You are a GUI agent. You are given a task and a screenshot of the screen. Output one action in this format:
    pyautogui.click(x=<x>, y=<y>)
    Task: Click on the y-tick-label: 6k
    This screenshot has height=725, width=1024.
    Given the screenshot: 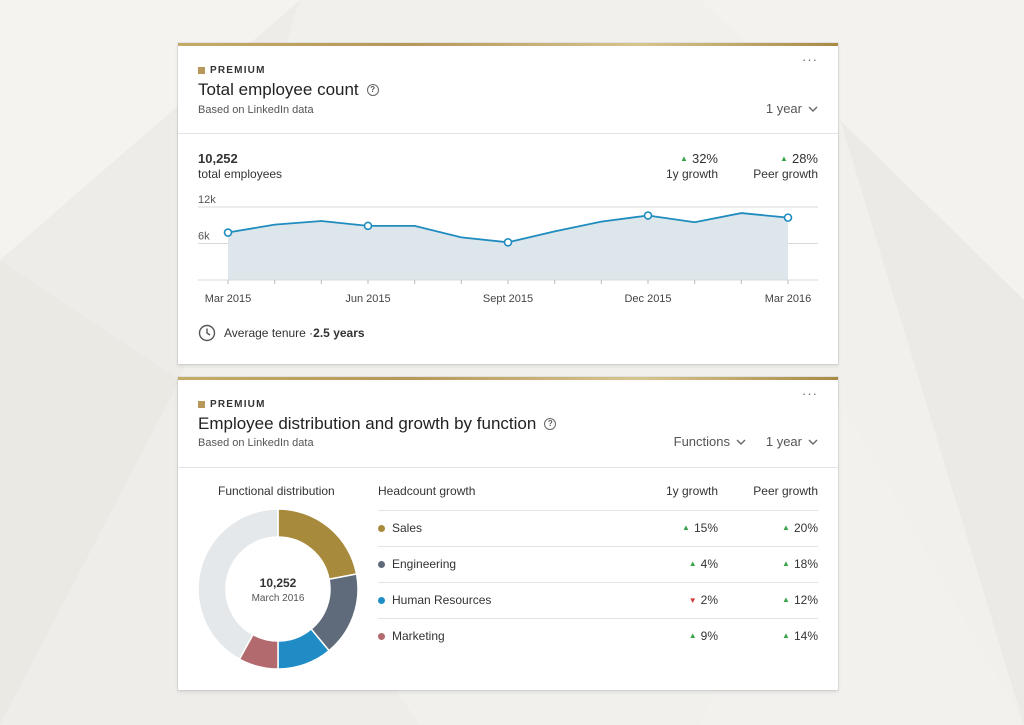 What is the action you would take?
    pyautogui.click(x=204, y=237)
    